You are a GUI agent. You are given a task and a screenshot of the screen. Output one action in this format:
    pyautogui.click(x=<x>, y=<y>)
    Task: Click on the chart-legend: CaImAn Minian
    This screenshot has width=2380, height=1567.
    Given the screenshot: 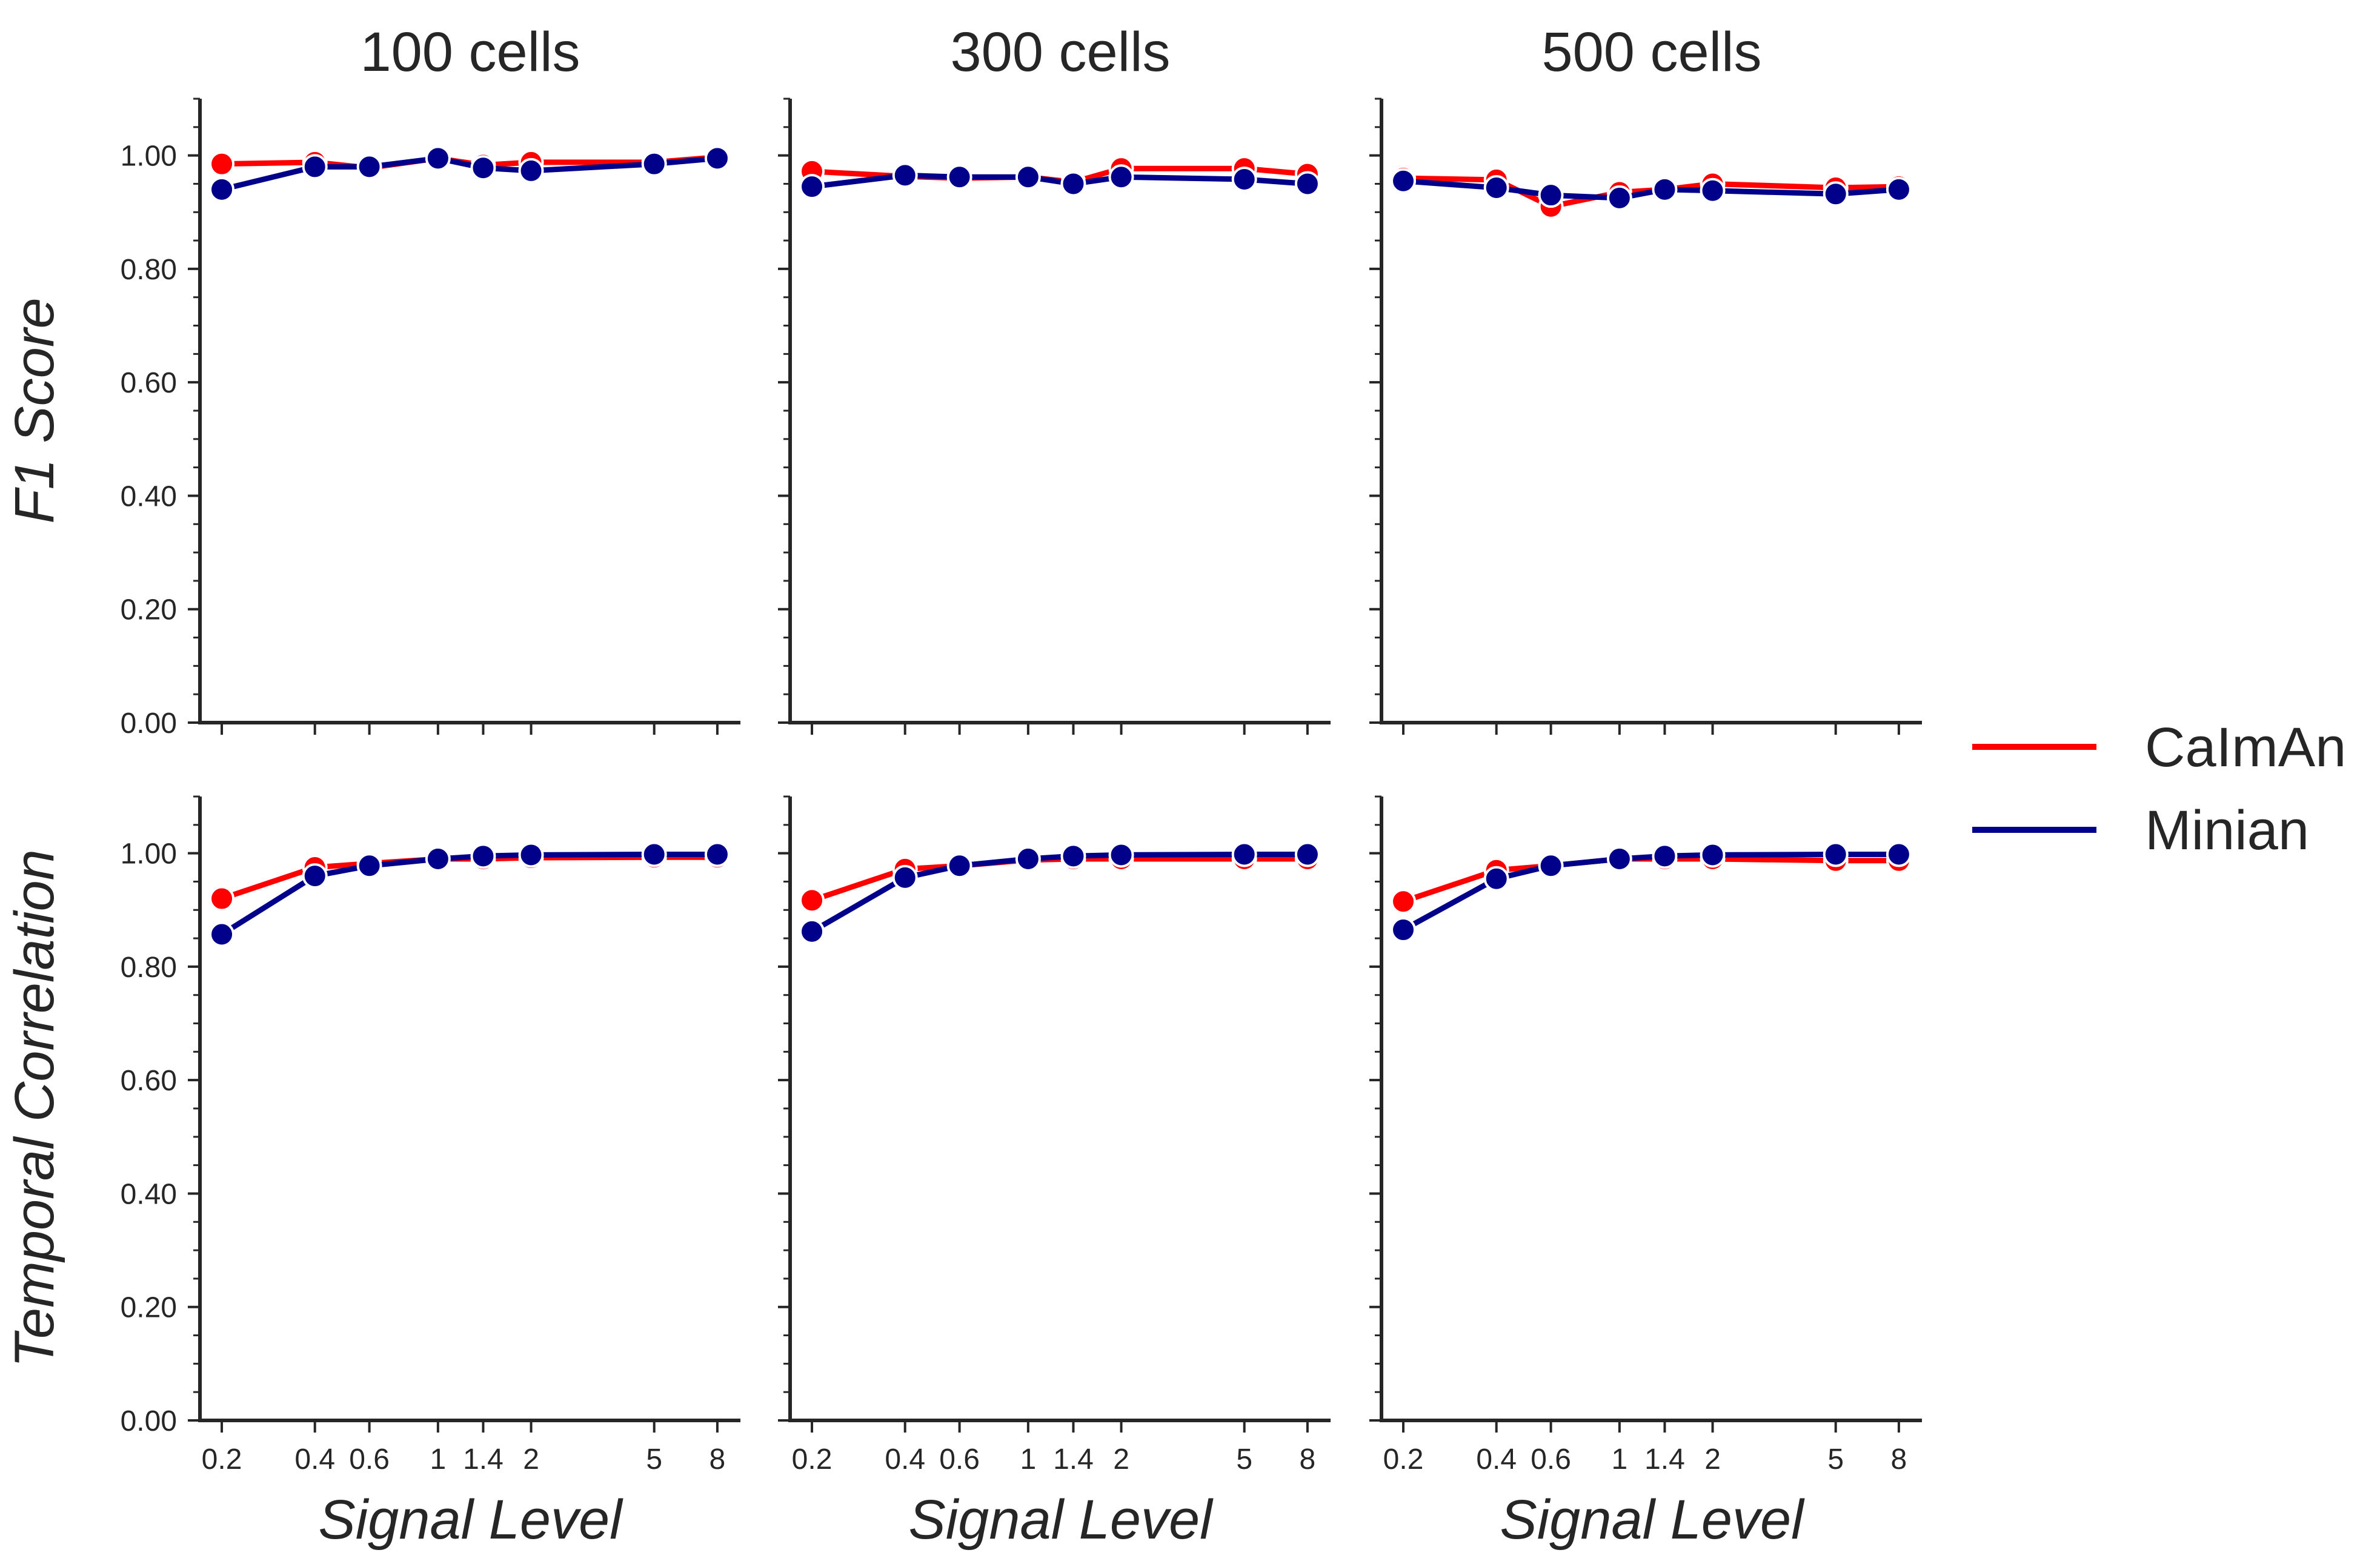 What is the action you would take?
    pyautogui.click(x=2159, y=789)
    